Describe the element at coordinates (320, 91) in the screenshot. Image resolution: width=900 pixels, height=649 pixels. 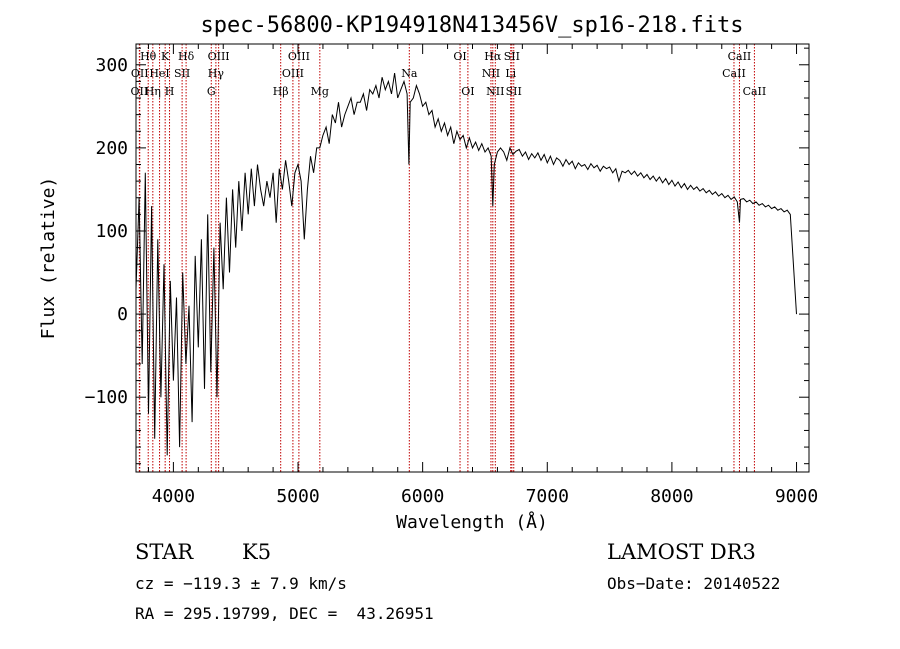
I see `line-label: Mg` at that location.